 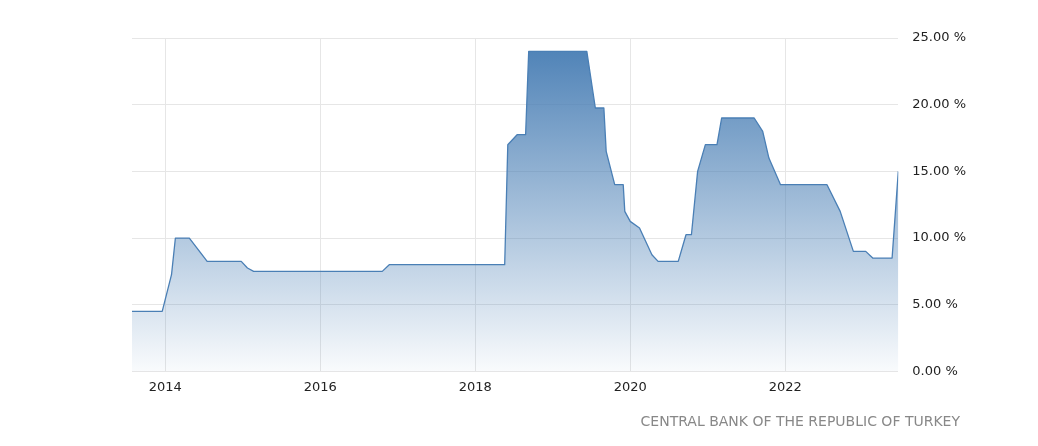 I want to click on y-tick-label: 20.00 %, so click(x=939, y=104).